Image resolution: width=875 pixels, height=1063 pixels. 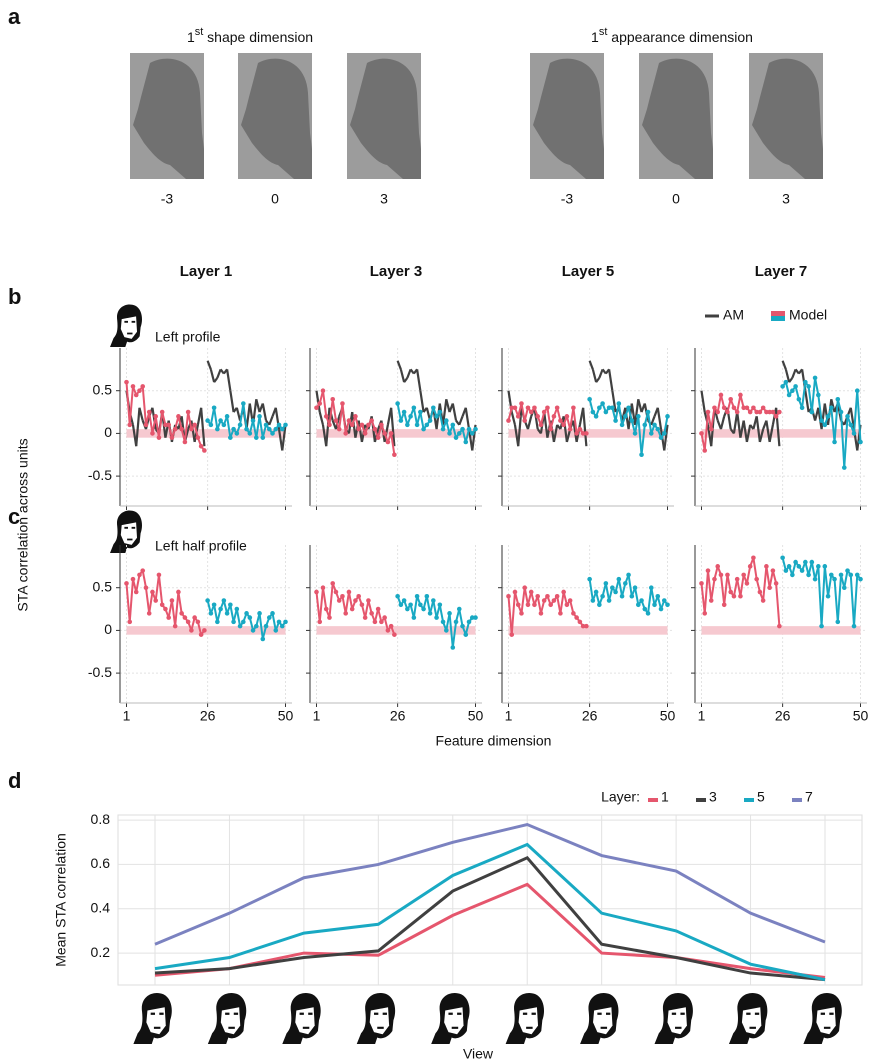 What do you see at coordinates (665, 797) in the screenshot?
I see `legend-label: 1` at bounding box center [665, 797].